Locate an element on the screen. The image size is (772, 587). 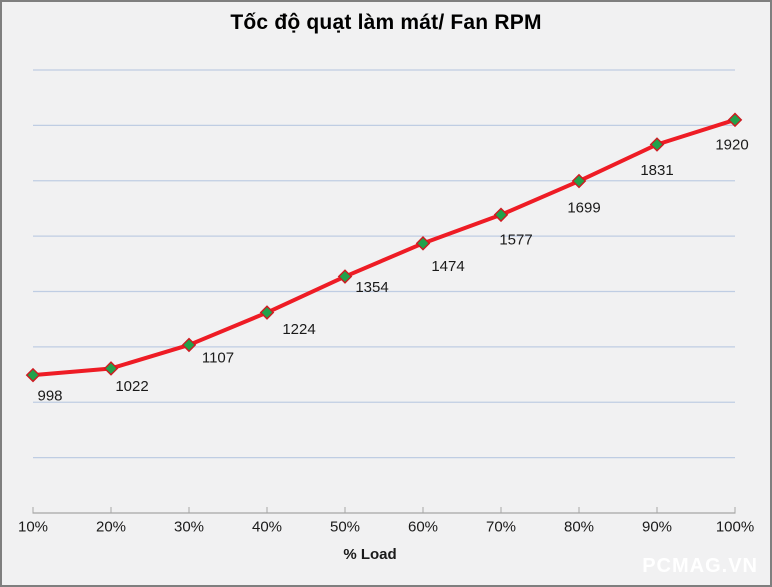
x-tick-label: 30% is located at coordinates (189, 527).